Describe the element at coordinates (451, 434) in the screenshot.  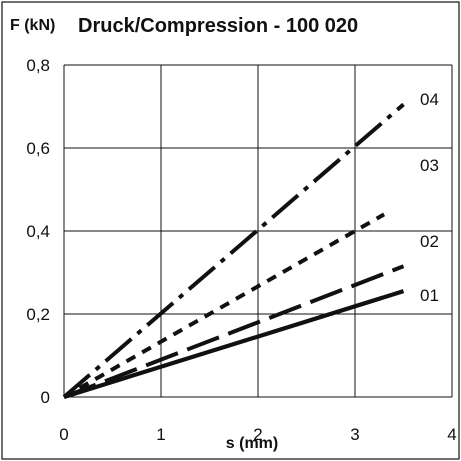
I see `x-tick-label: 4` at that location.